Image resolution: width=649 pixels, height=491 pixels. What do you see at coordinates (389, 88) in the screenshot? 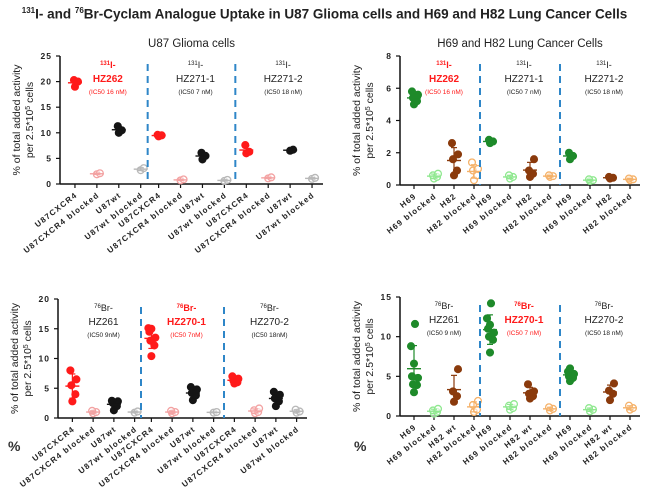
I see `y-tick-label: 6` at bounding box center [389, 88].